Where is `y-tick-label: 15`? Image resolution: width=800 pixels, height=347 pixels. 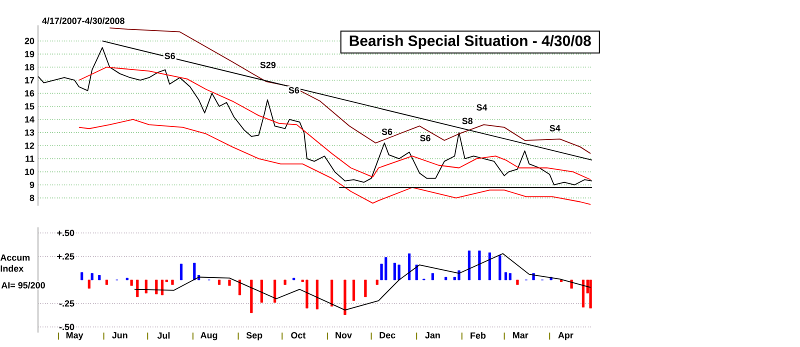 y-tick-label: 15 is located at coordinates (29, 106).